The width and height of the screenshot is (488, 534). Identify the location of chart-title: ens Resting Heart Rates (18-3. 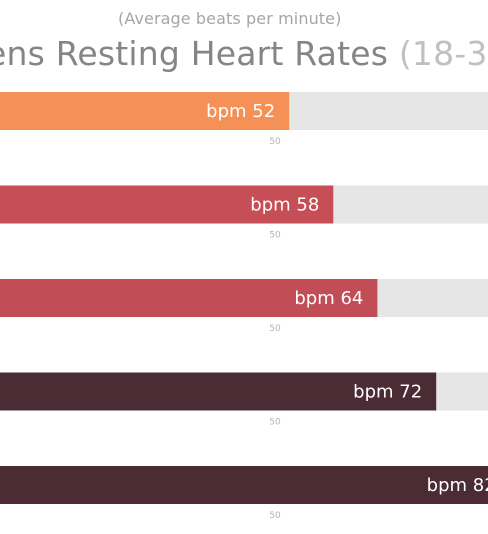
(244, 53).